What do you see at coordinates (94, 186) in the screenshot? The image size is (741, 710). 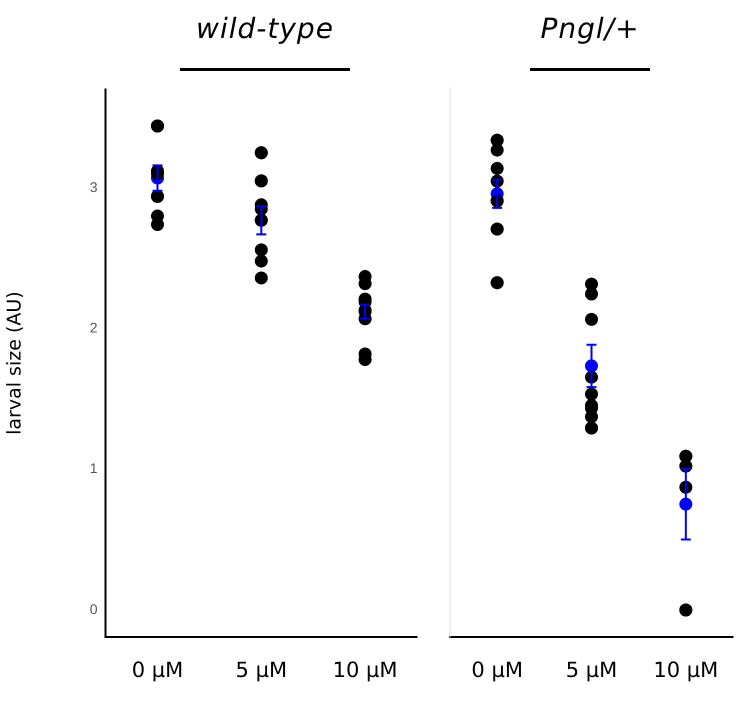 I see `y-tick-label: 3` at bounding box center [94, 186].